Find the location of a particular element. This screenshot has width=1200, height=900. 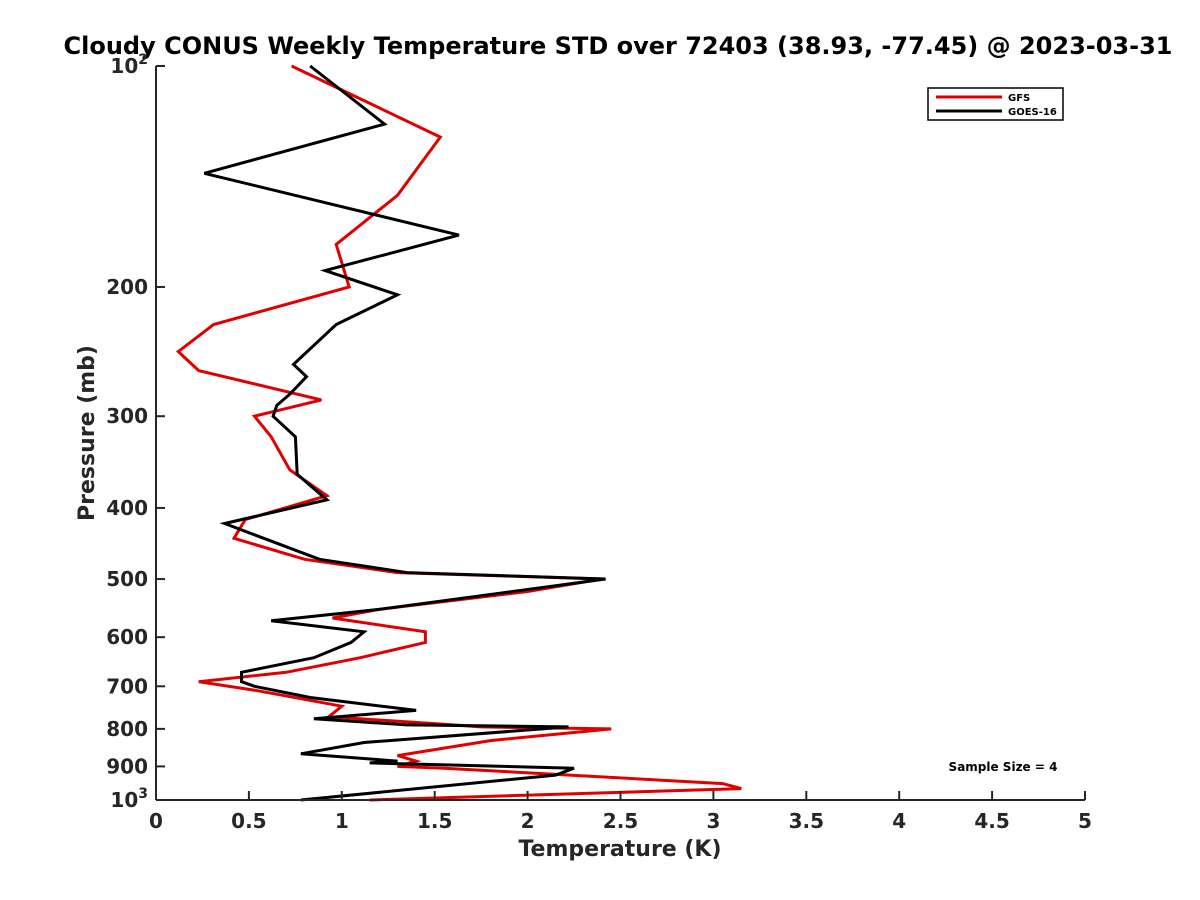

legend: GFS GOES-16 is located at coordinates (995, 104).